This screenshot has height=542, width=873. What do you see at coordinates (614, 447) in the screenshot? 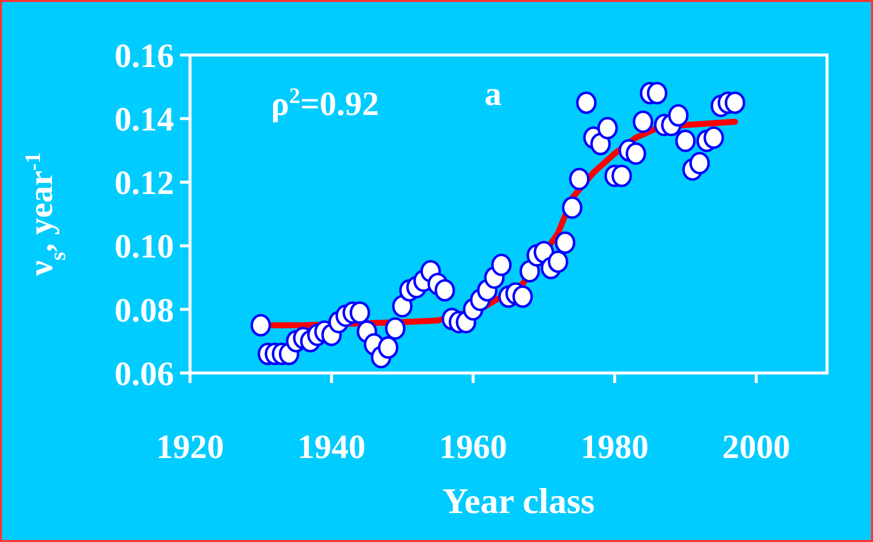
I see `x-tick-label: 1980` at bounding box center [614, 447].